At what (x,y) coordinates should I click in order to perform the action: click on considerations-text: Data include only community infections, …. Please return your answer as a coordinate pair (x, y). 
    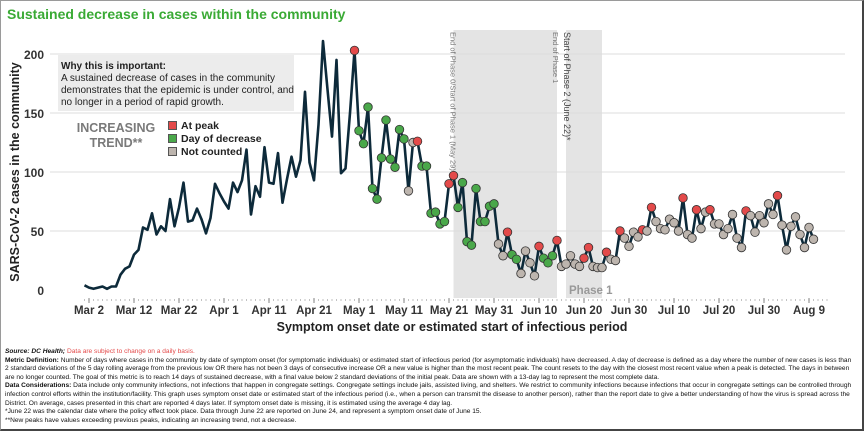
    Looking at the image, I should click on (428, 394).